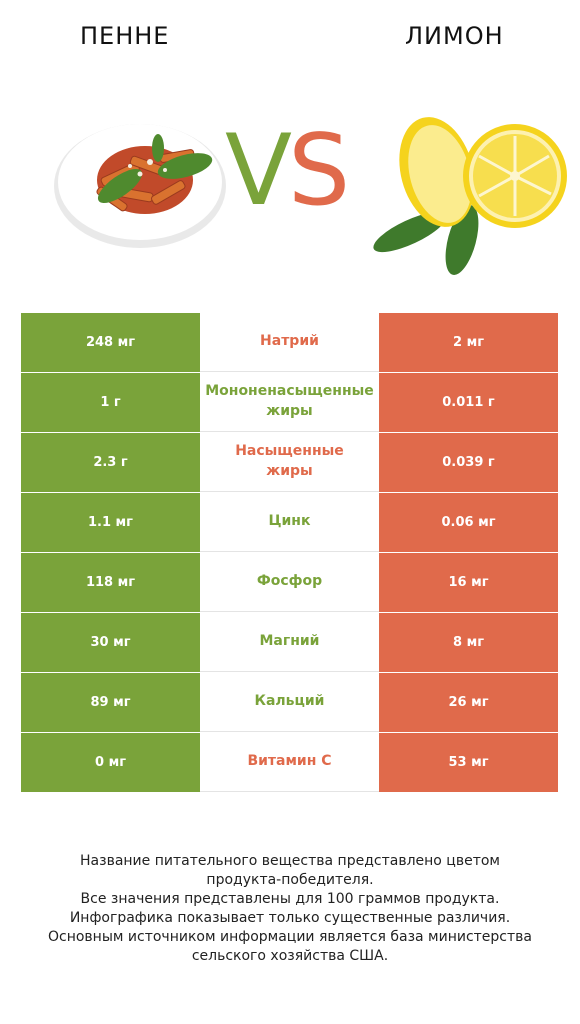 The width and height of the screenshot is (580, 1024). Describe the element at coordinates (468, 402) in the screenshot. I see `right-value: 0.011 г` at that location.